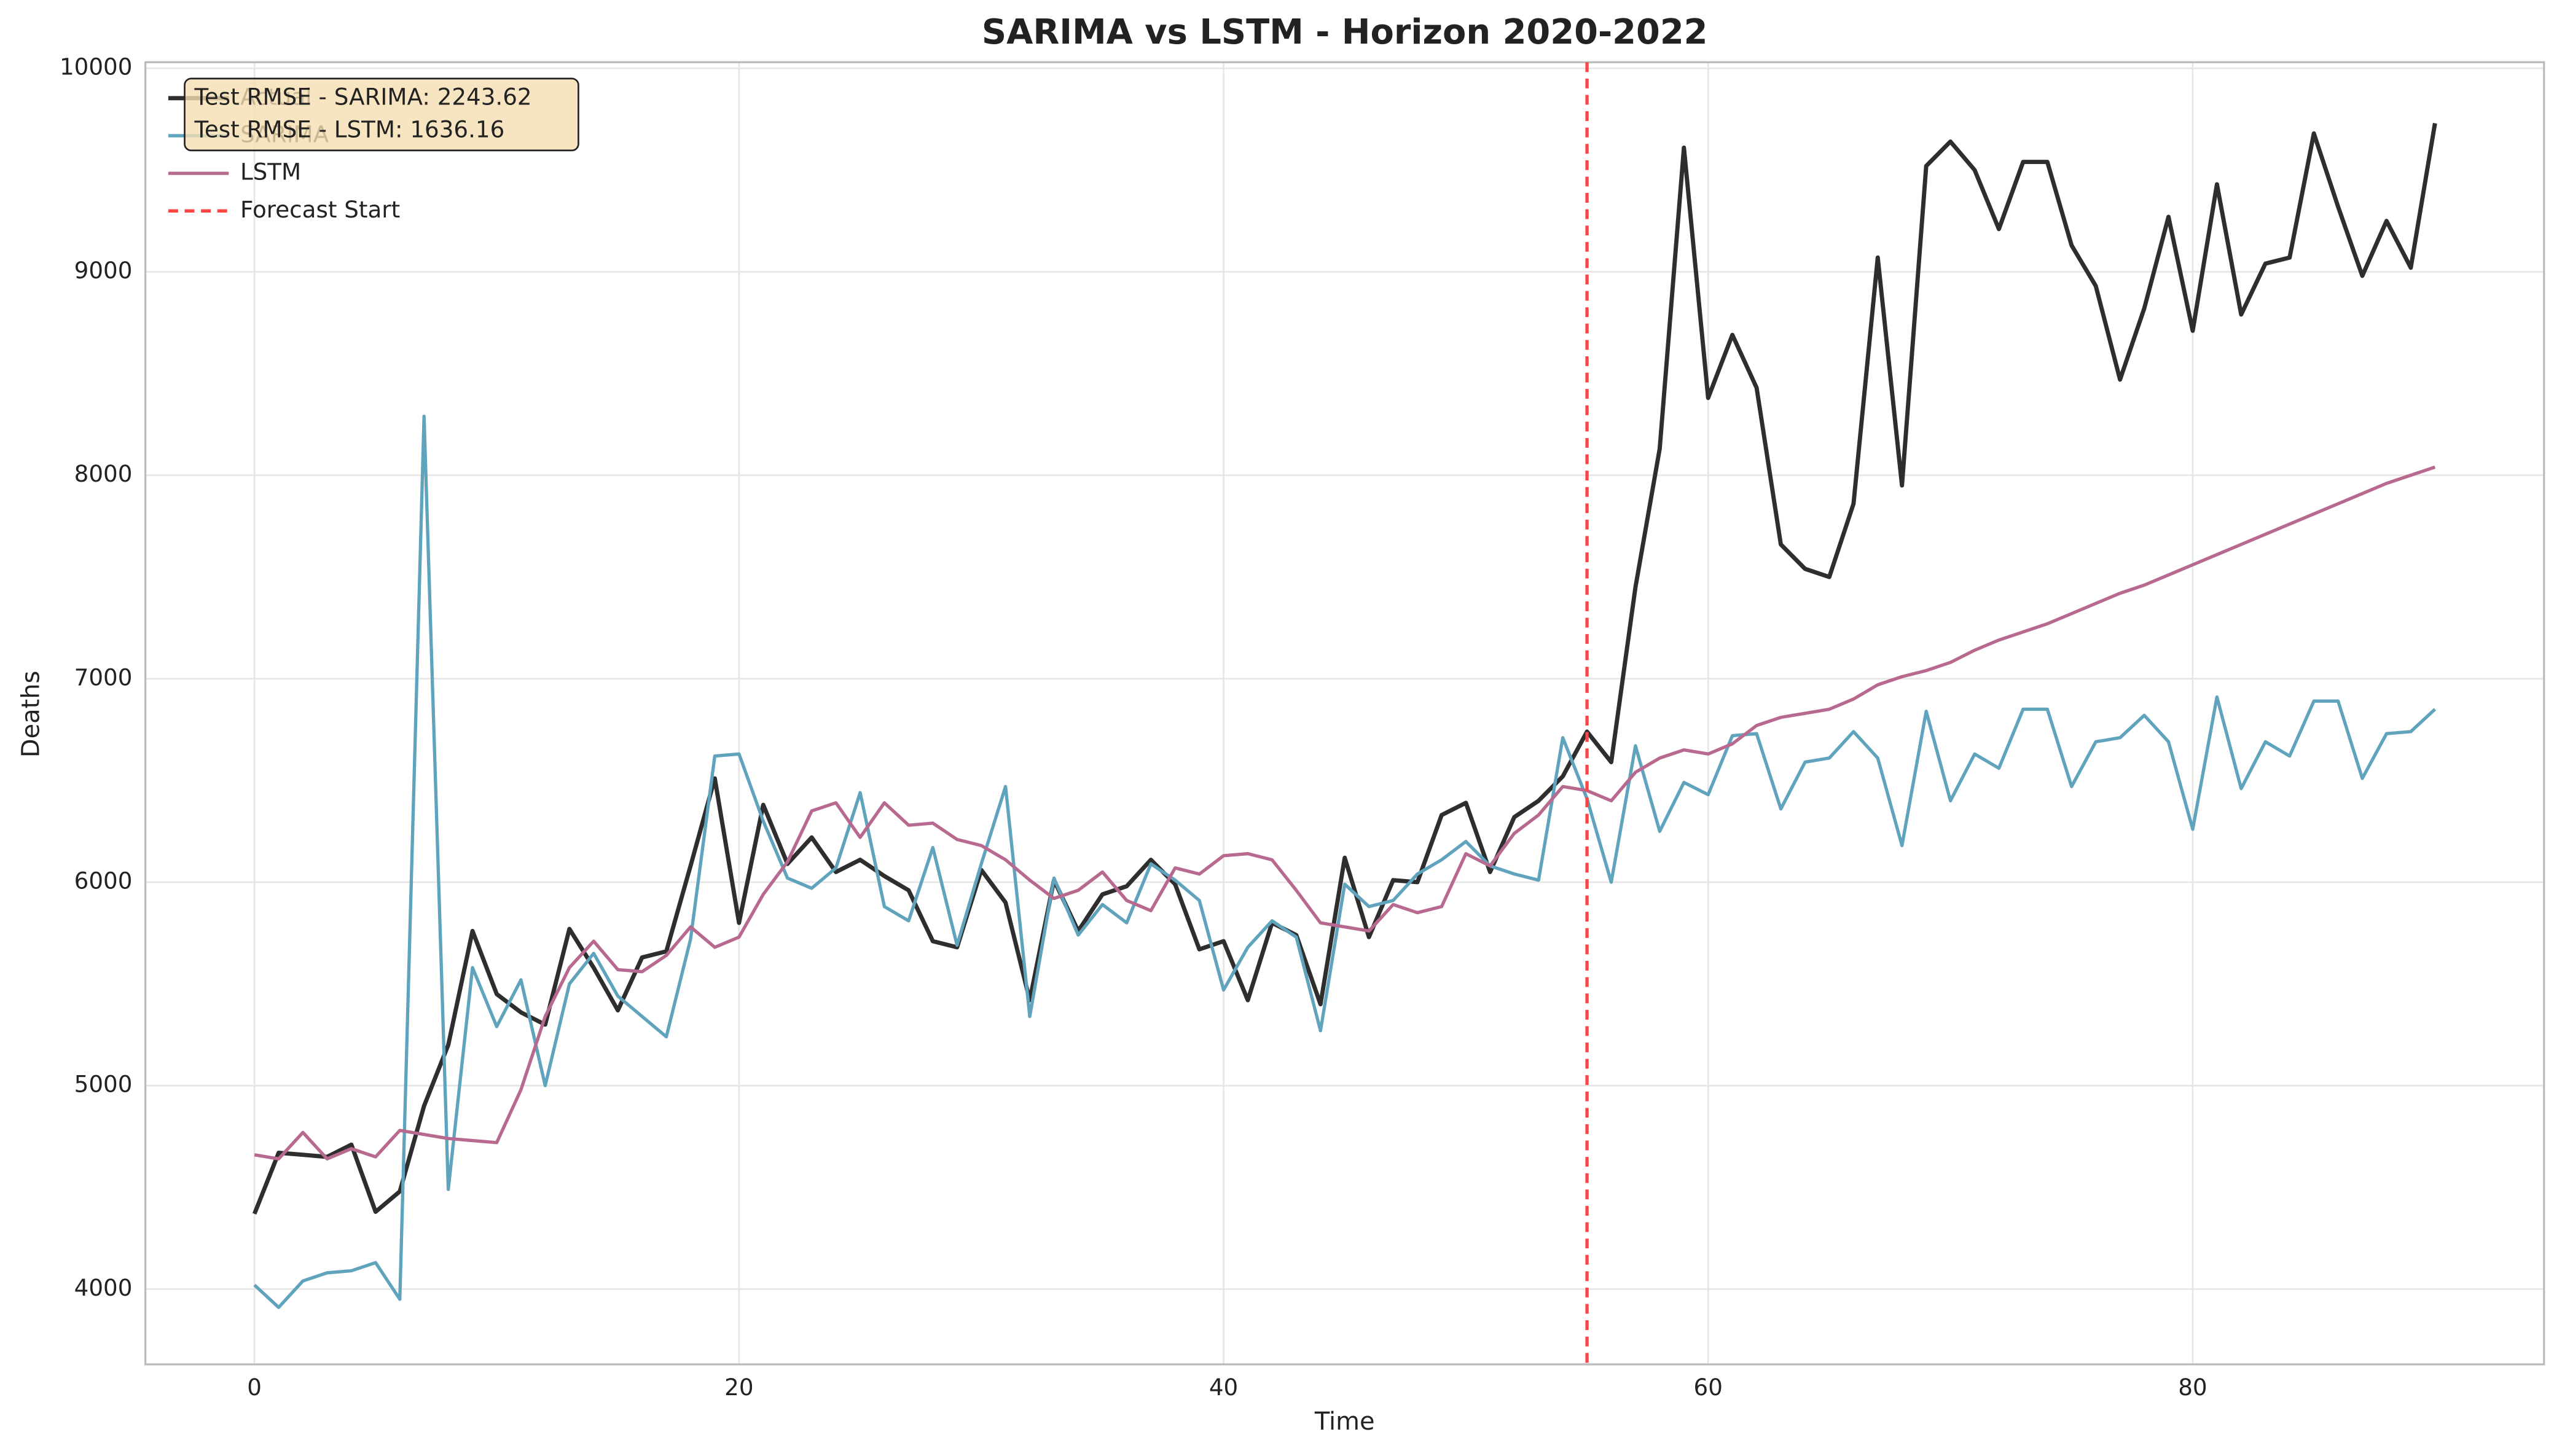 The height and width of the screenshot is (1456, 2562). What do you see at coordinates (1344, 1421) in the screenshot?
I see `x-axis-label: Time` at bounding box center [1344, 1421].